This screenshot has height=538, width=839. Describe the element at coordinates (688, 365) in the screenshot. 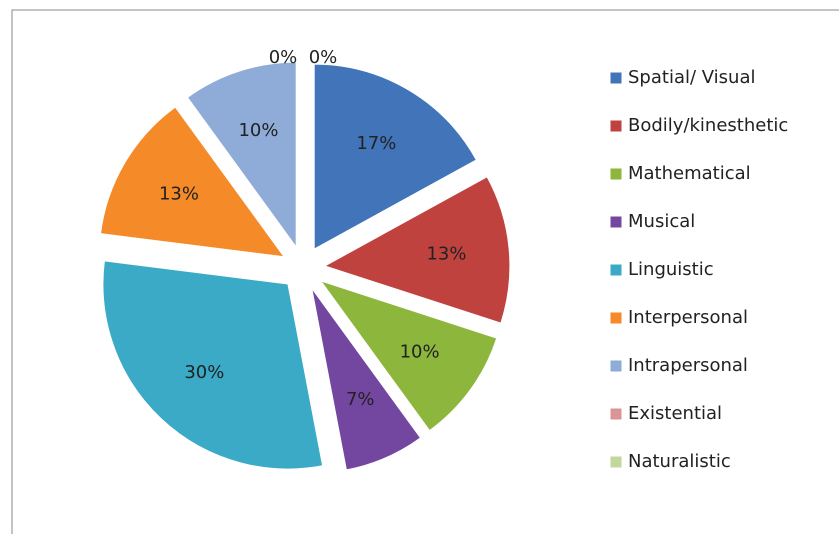

I see `legend-label: Intrapersonal` at that location.